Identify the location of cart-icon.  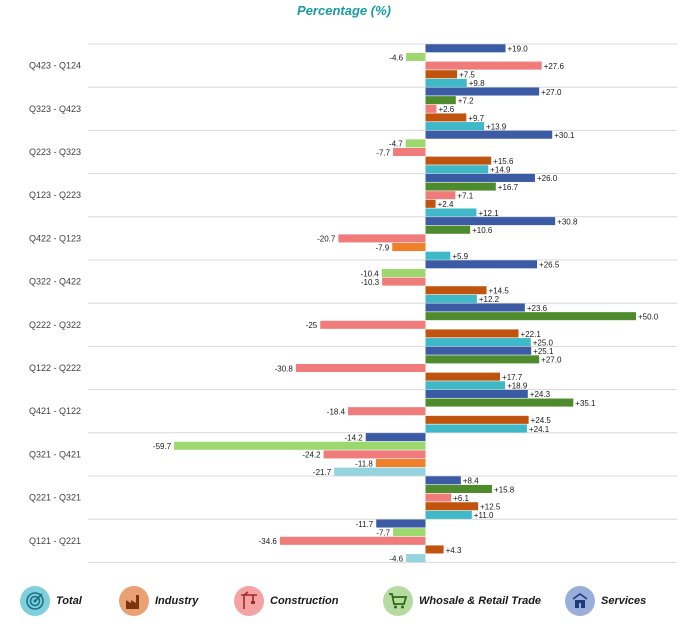
(398, 601).